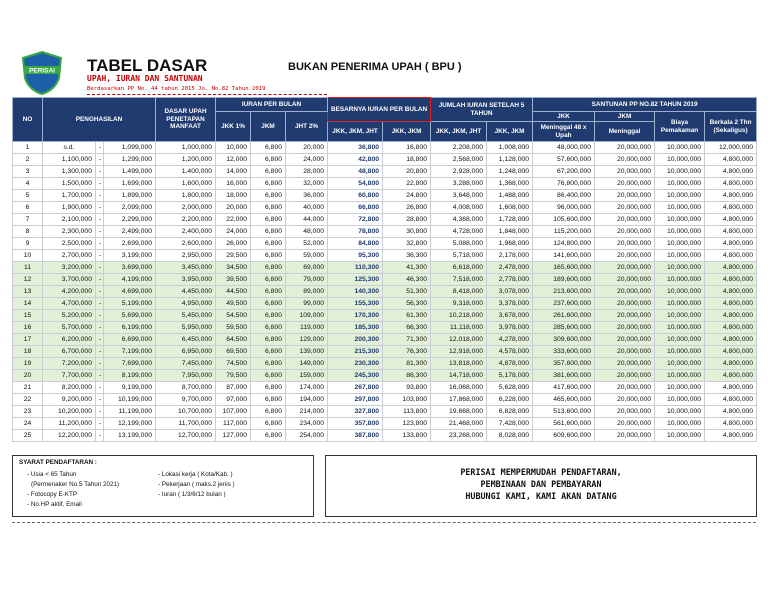 The image size is (768, 594). What do you see at coordinates (407, 279) in the screenshot?
I see `jkk-jkm-fee: 46,300` at bounding box center [407, 279].